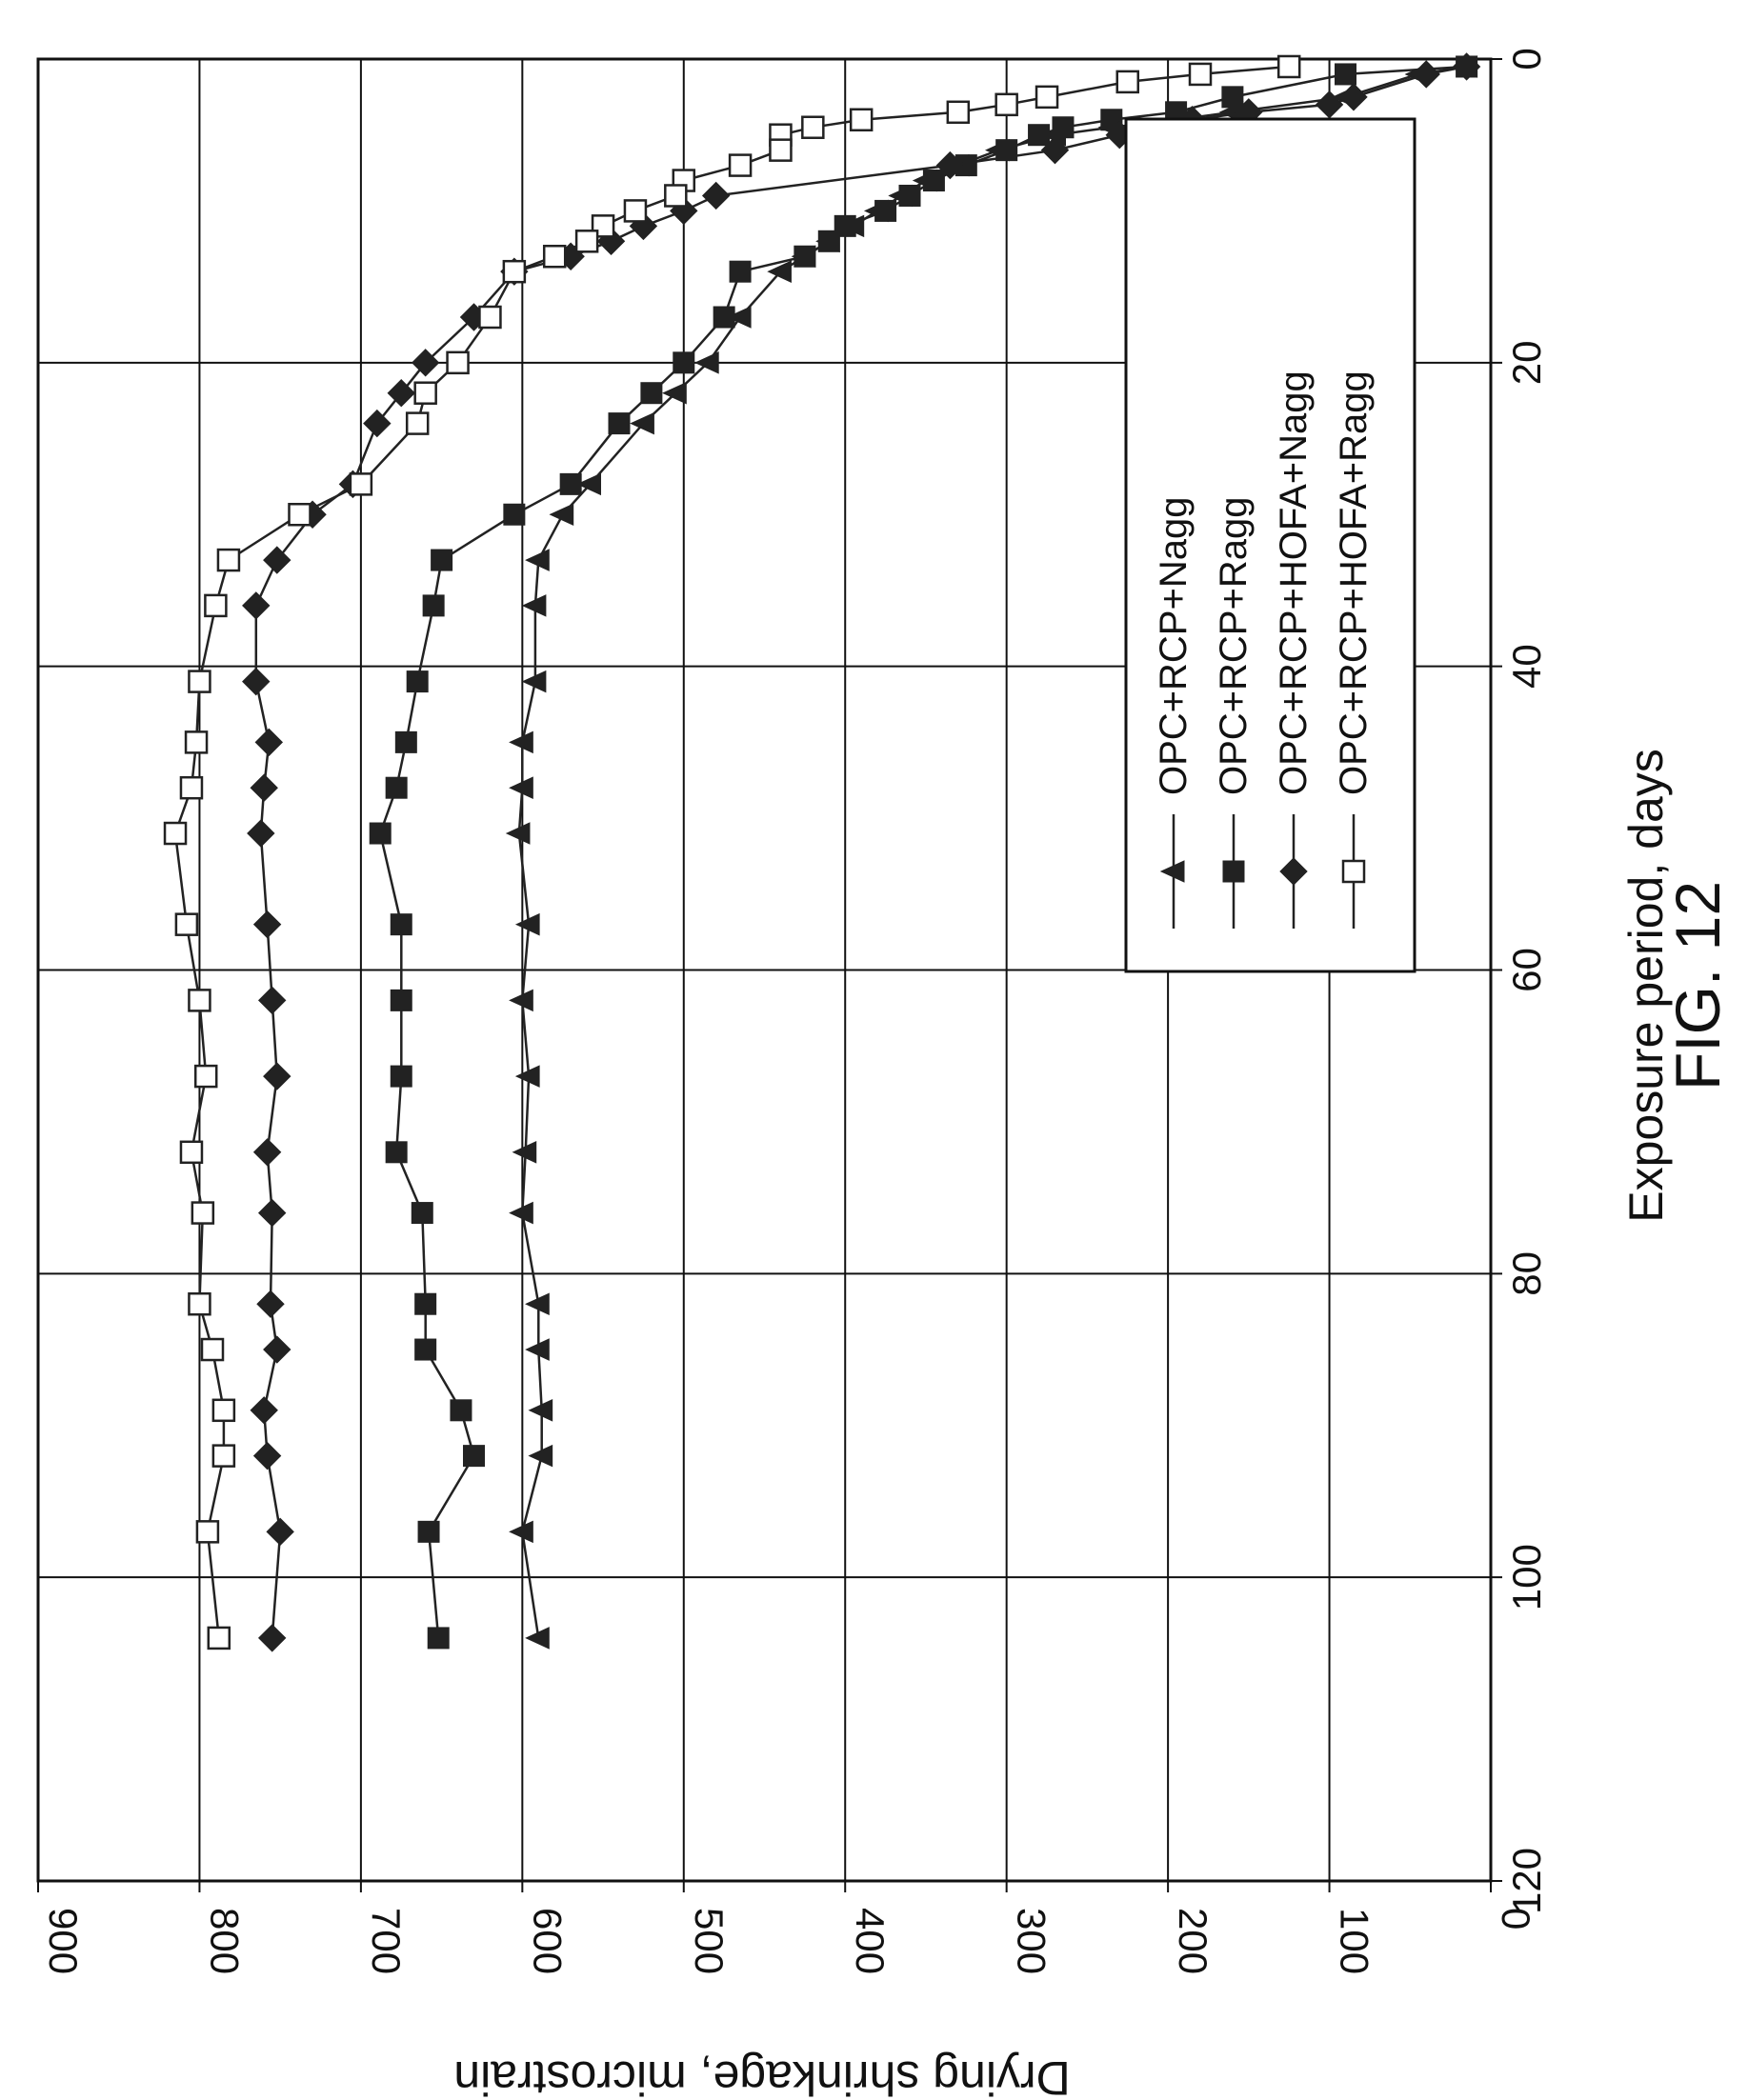 The image size is (1748, 2100). Describe the element at coordinates (1294, 649) in the screenshot. I see `legend-item: OPC+RCP+HOFA+Nagg` at that location.